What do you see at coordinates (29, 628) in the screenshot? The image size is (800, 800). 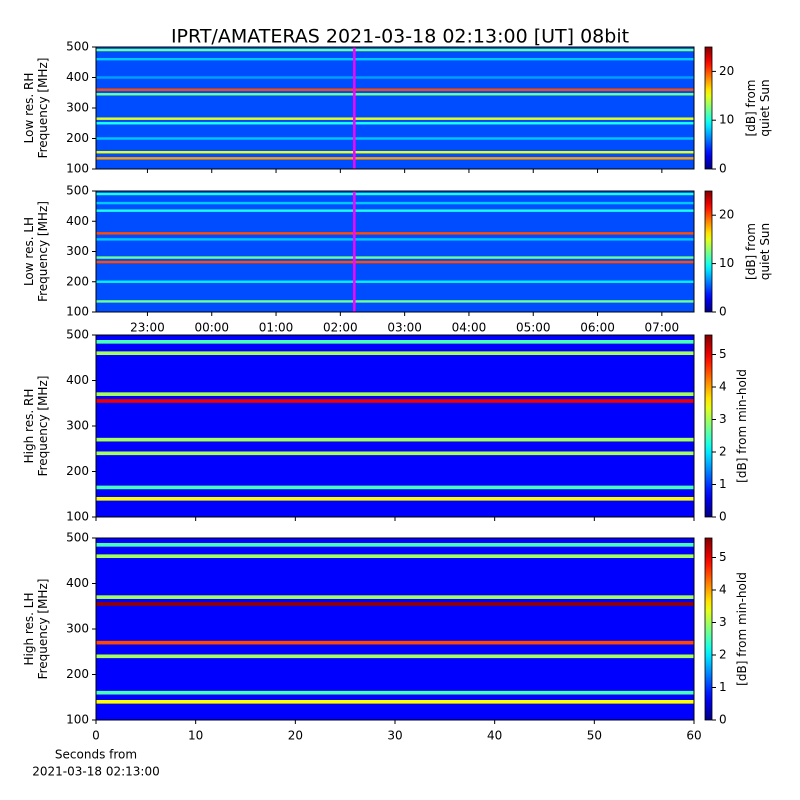 I see `y-axis-label-line: High res. LH` at bounding box center [29, 628].